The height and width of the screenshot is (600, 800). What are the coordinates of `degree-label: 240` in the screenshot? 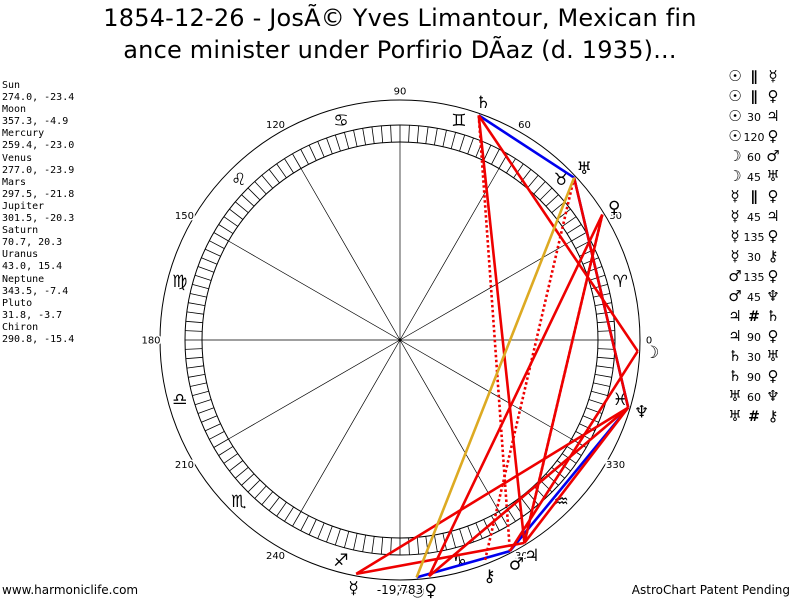 It's located at (275, 556).